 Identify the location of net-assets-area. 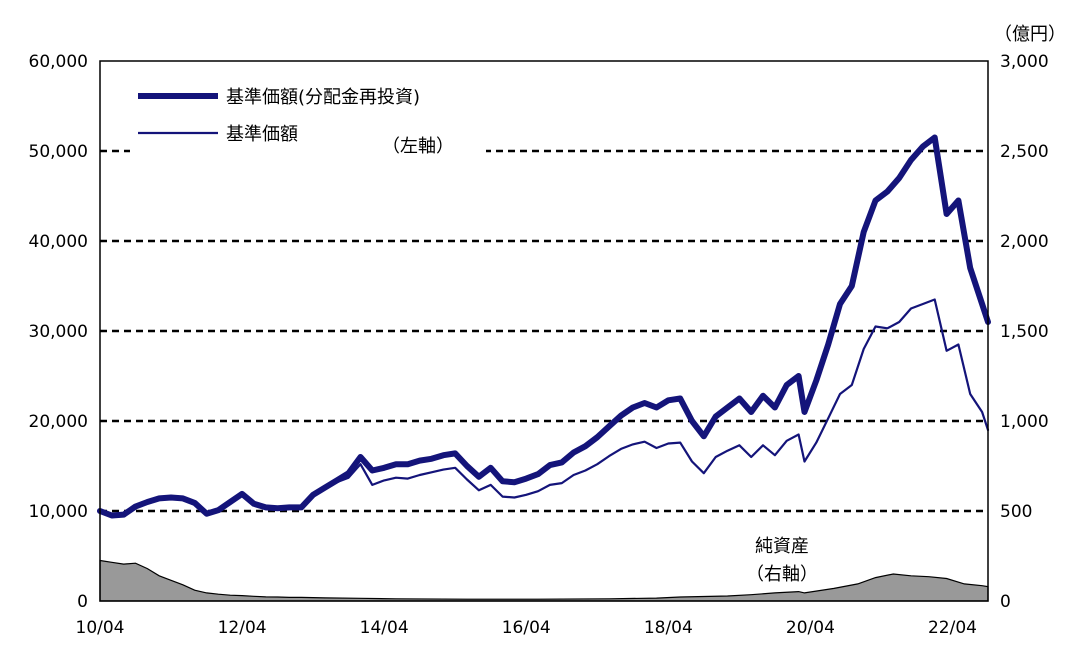
(544, 580).